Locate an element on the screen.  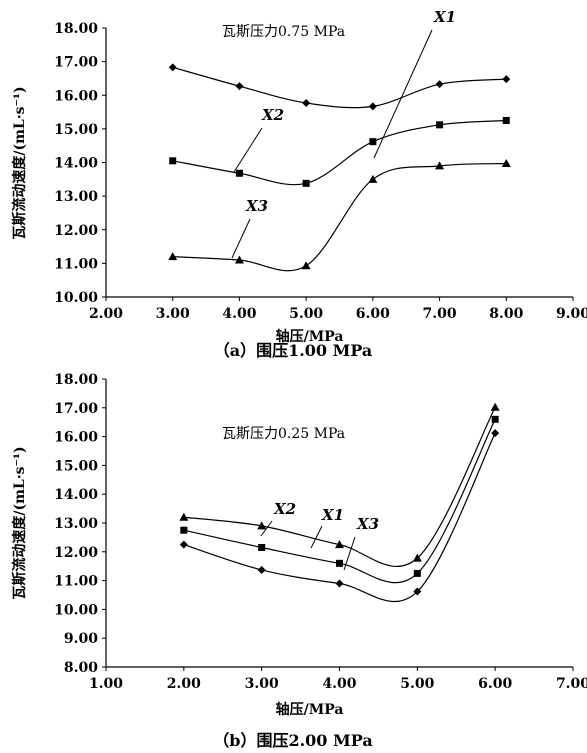
y-tick-label: 9.00 is located at coordinates (81, 639).